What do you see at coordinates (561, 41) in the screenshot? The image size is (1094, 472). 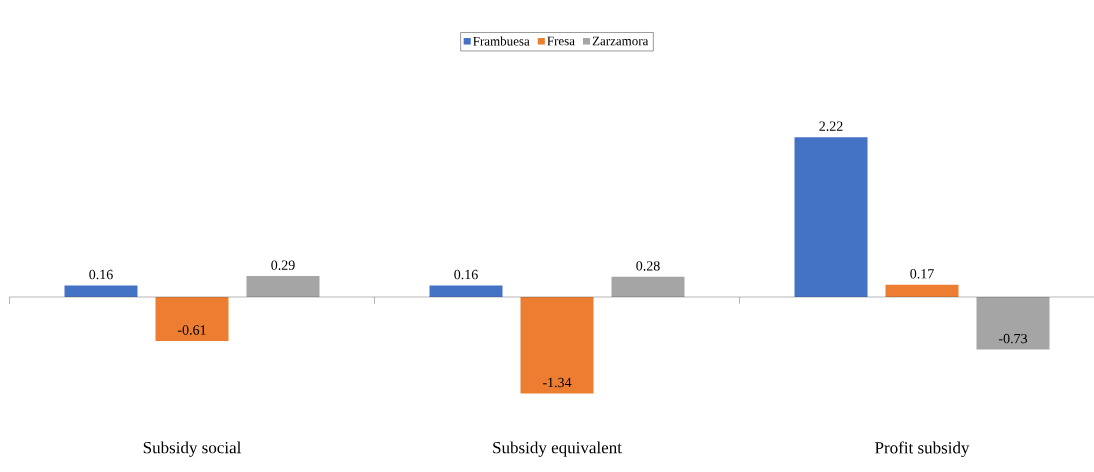 I see `legend-label: Fresa` at bounding box center [561, 41].